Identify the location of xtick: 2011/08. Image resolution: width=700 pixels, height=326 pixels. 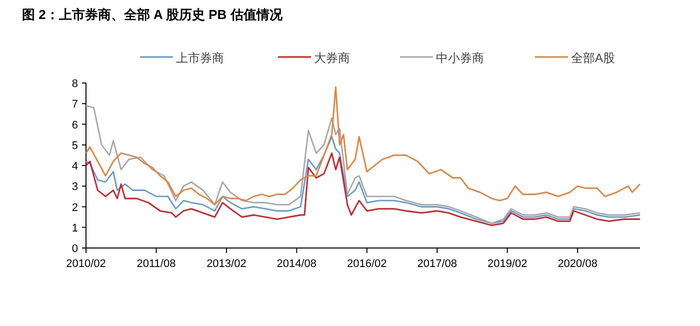
(156, 264).